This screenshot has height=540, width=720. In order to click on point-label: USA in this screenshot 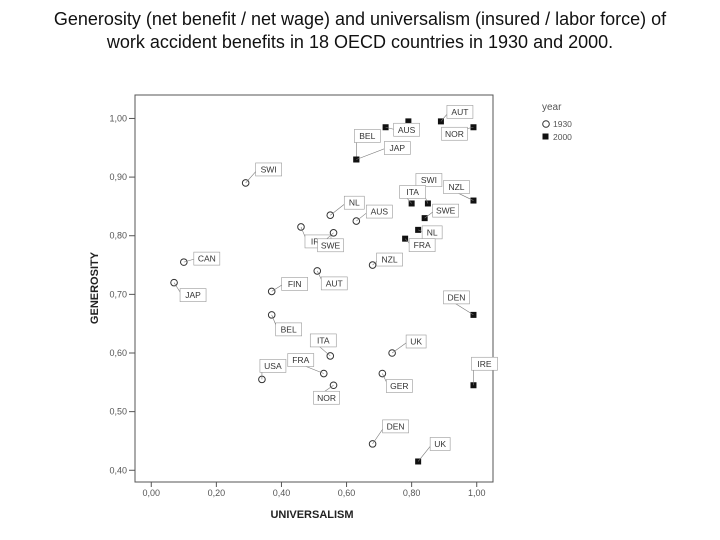, I will do `click(273, 366)`.